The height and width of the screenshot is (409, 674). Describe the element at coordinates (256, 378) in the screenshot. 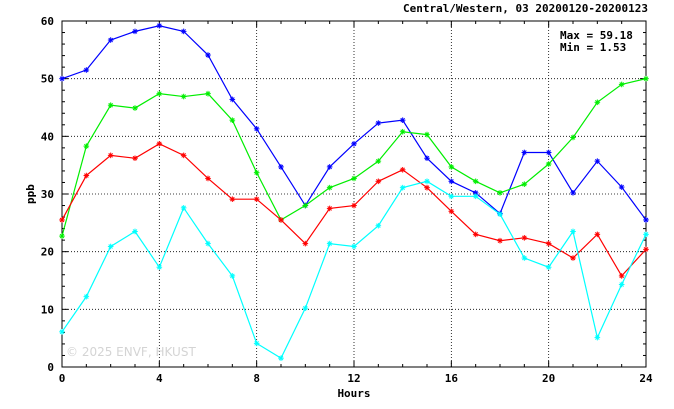

I see `x-tick-label: 8` at that location.